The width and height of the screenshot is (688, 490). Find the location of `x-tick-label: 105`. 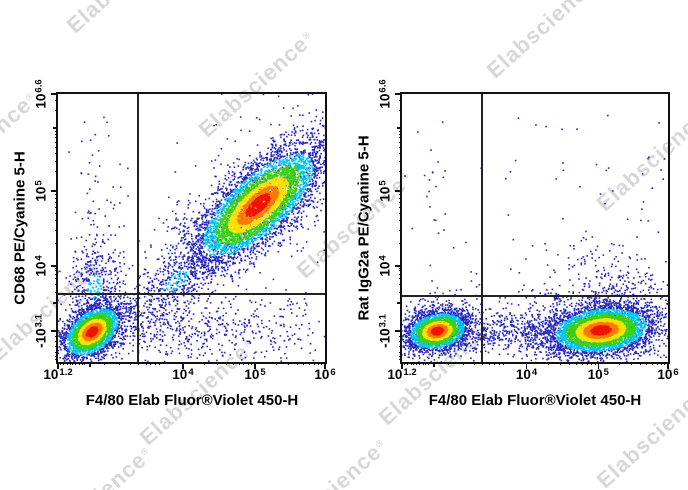

x-tick-label: 105 is located at coordinates (598, 374).